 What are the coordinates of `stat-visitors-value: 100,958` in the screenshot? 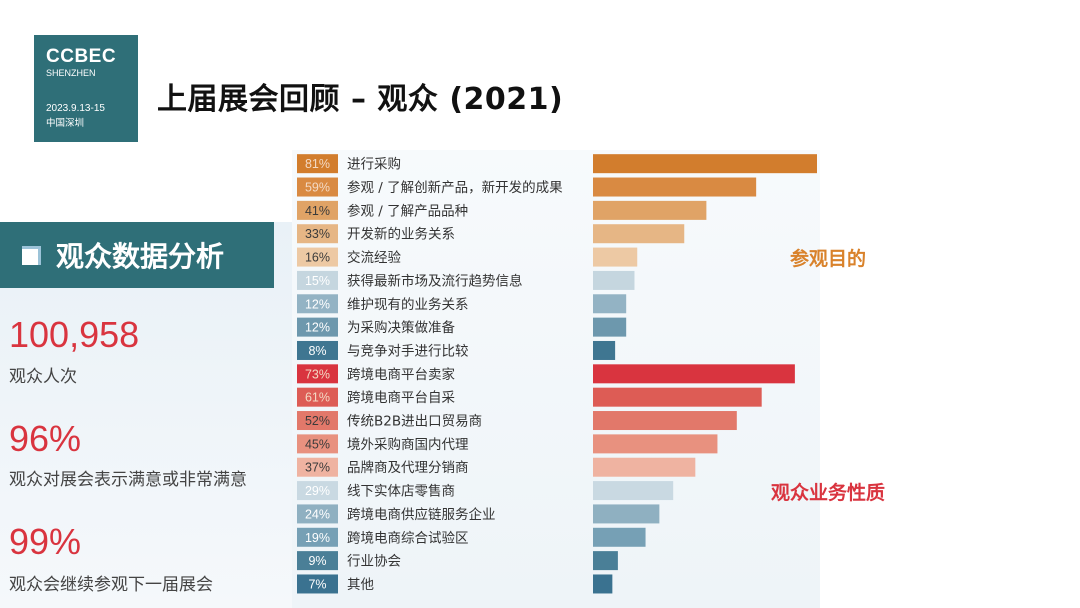 It's located at (74, 334).